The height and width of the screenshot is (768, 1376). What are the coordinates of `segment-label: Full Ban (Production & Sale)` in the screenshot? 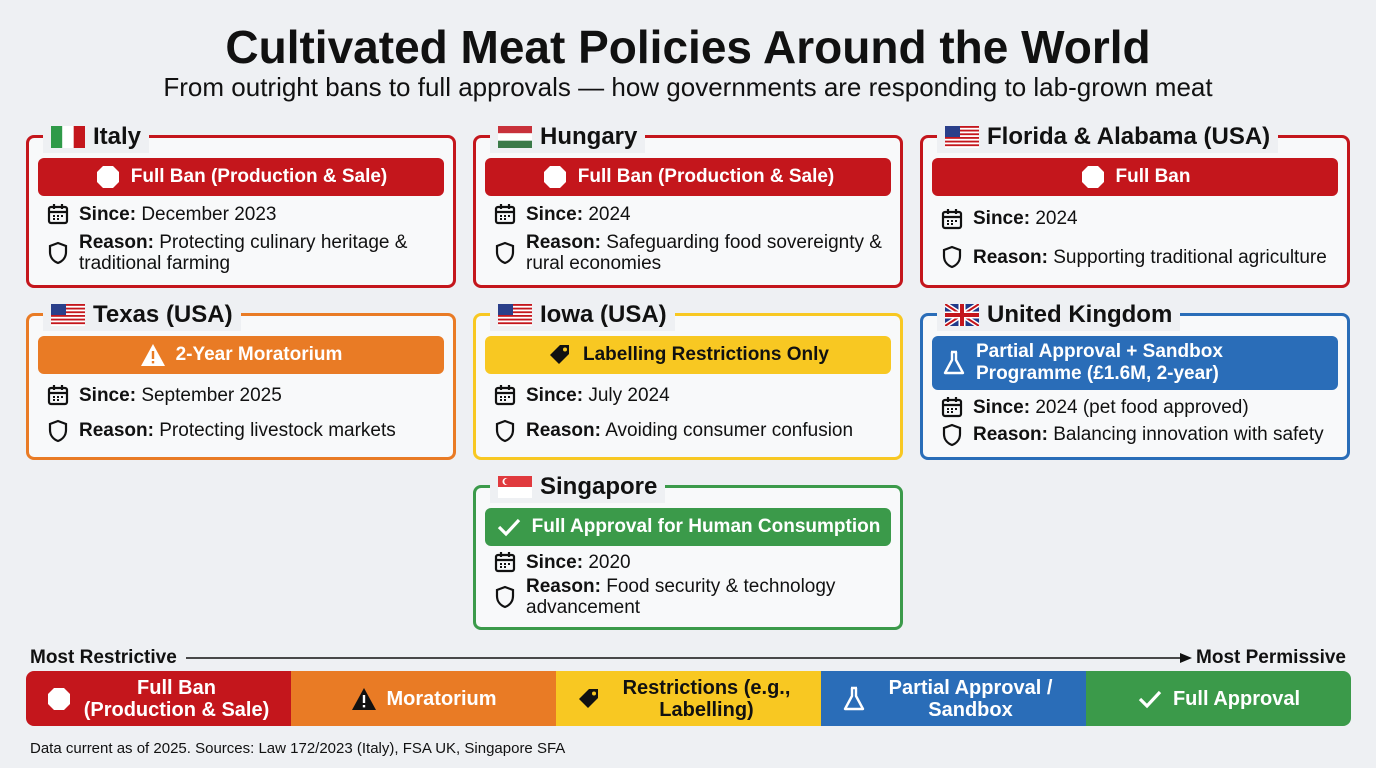 It's located at (176, 698).